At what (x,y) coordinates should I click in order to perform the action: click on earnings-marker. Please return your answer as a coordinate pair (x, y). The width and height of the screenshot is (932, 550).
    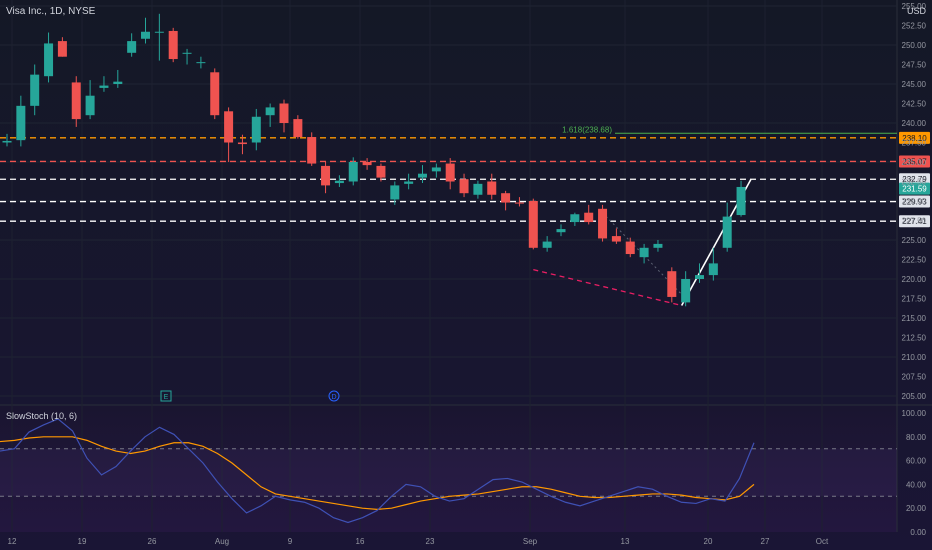
    Looking at the image, I should click on (166, 396).